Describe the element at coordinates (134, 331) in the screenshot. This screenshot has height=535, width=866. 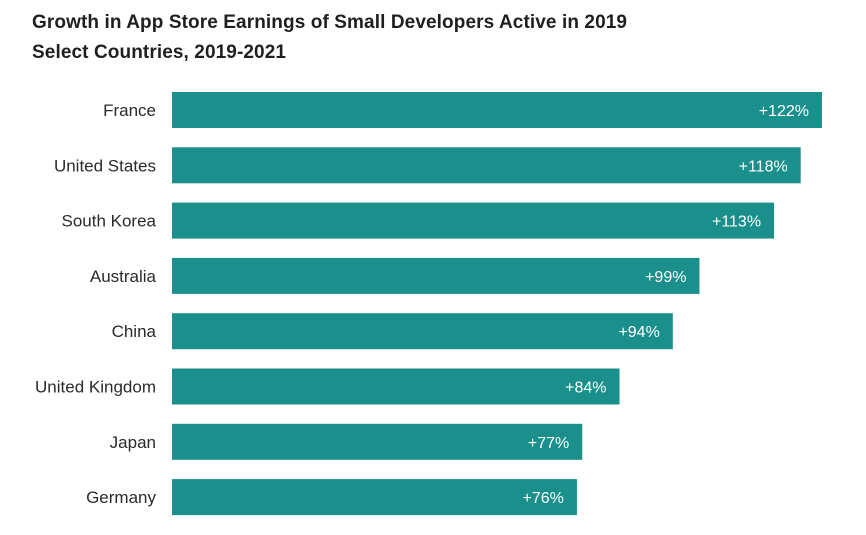
I see `category-label: China` at that location.